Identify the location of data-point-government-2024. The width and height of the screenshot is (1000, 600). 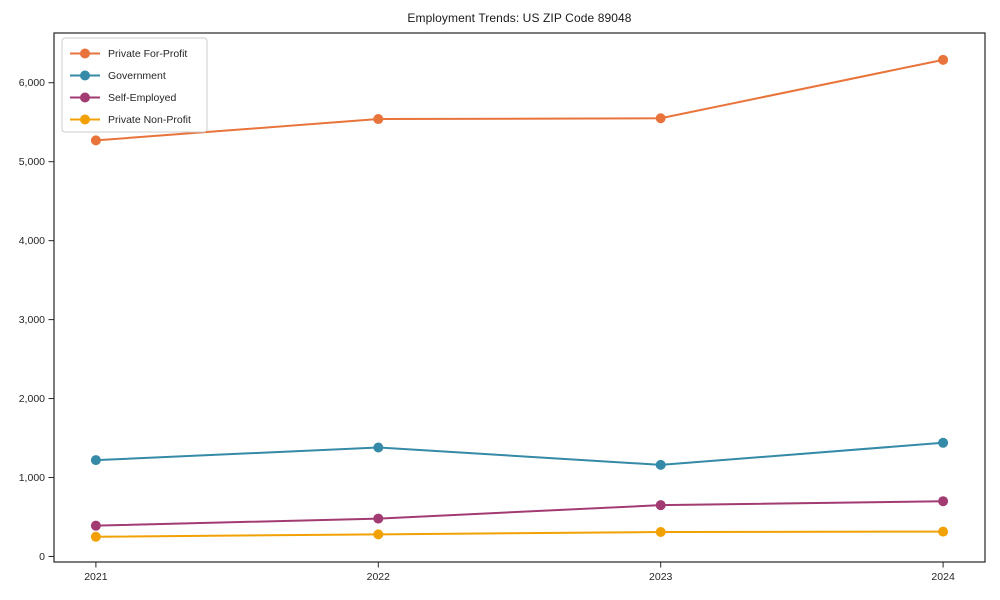
(943, 442).